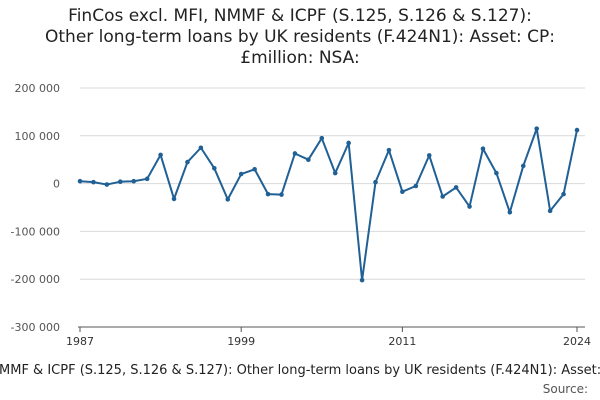 Image resolution: width=600 pixels, height=400 pixels. I want to click on y-tick-label: 0, so click(56, 184).